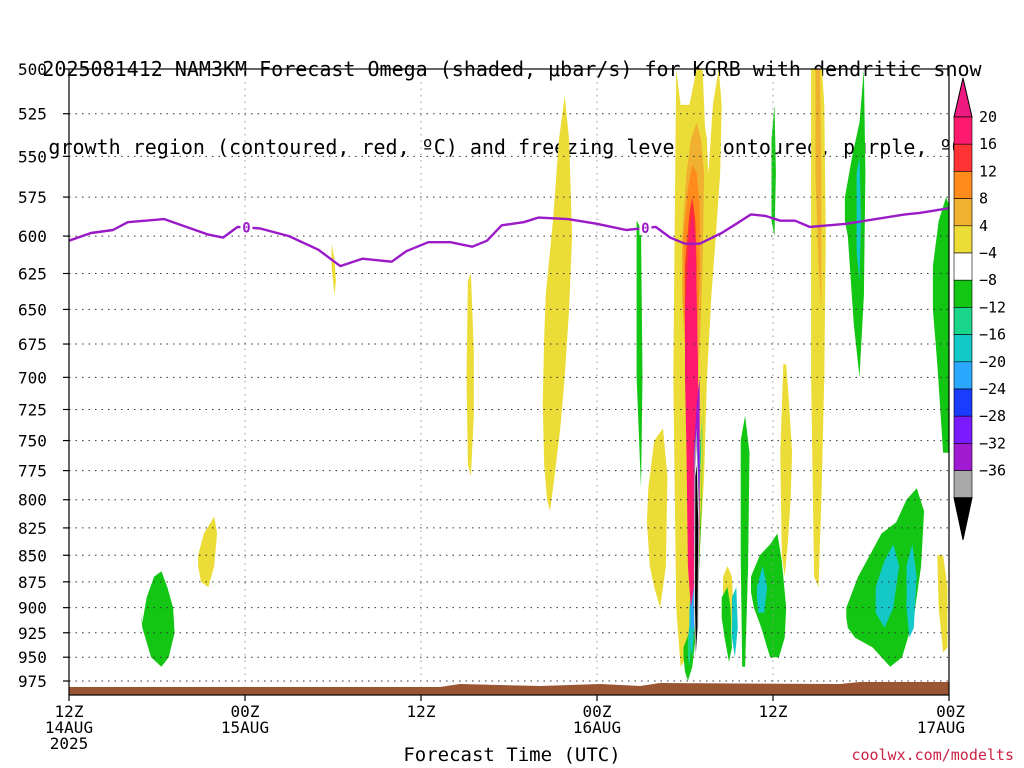 The image size is (1024, 768). I want to click on y-tick-label: 625, so click(32, 273).